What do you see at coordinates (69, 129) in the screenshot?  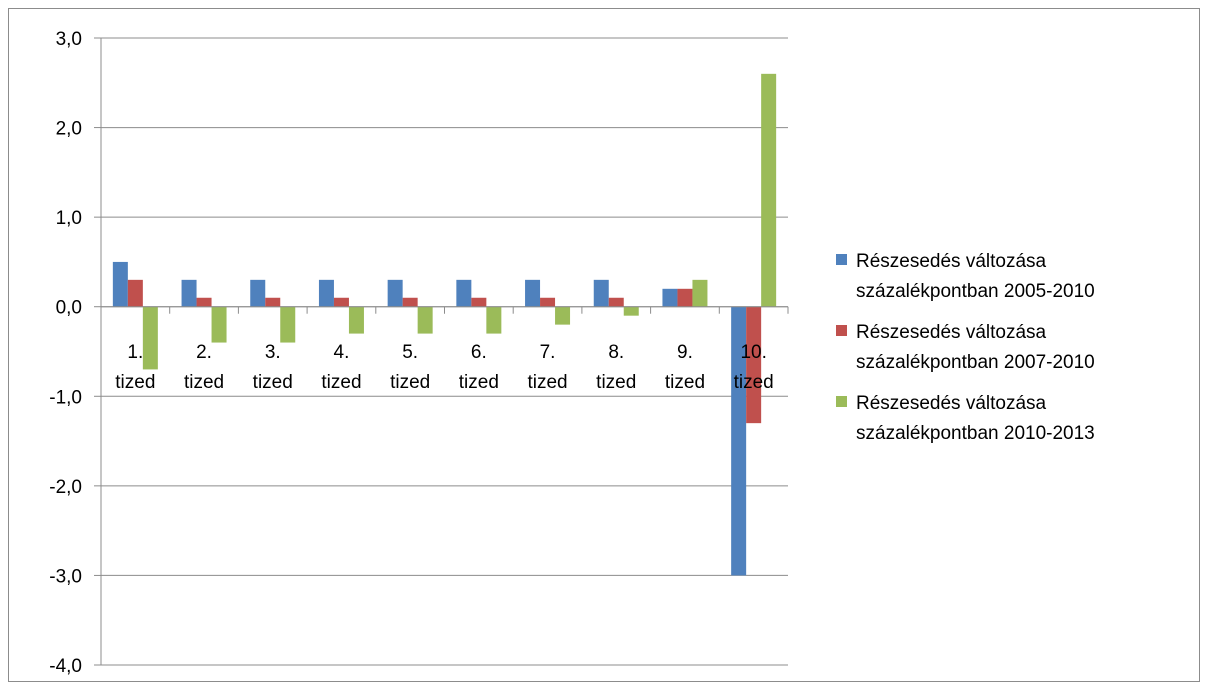 I see `y-tick-label: 2,0` at bounding box center [69, 129].